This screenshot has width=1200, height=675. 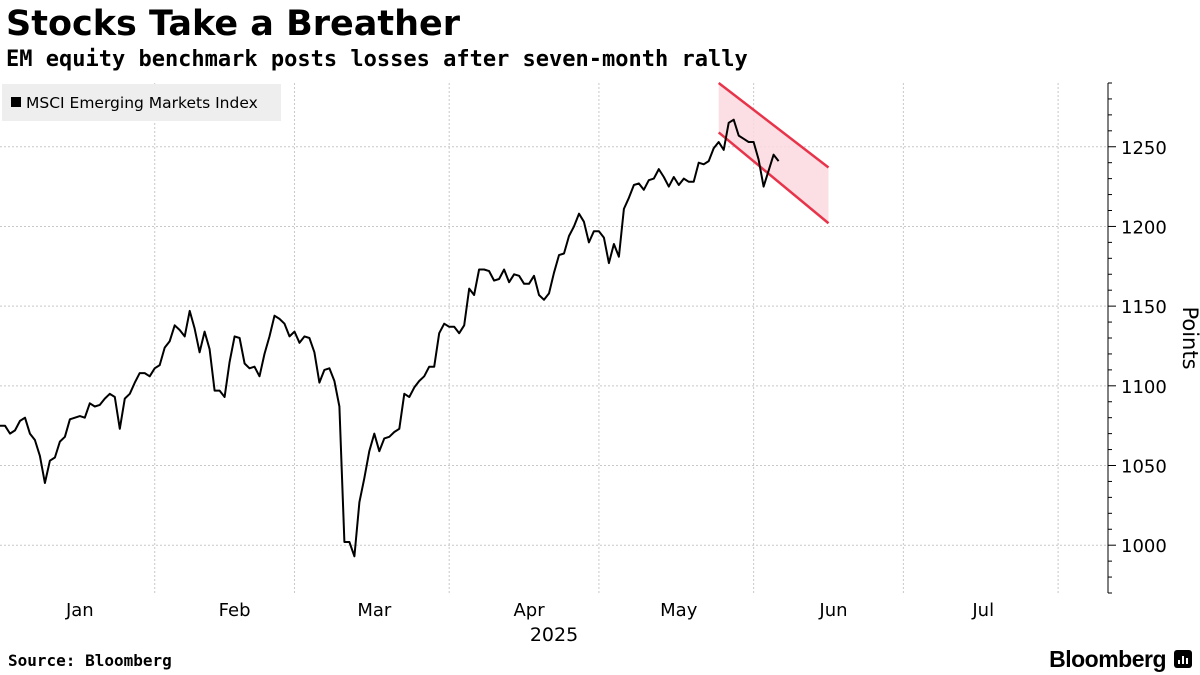 I want to click on x-axis: Jan Feb Mar Apr May Jun Jul, so click(x=529, y=610).